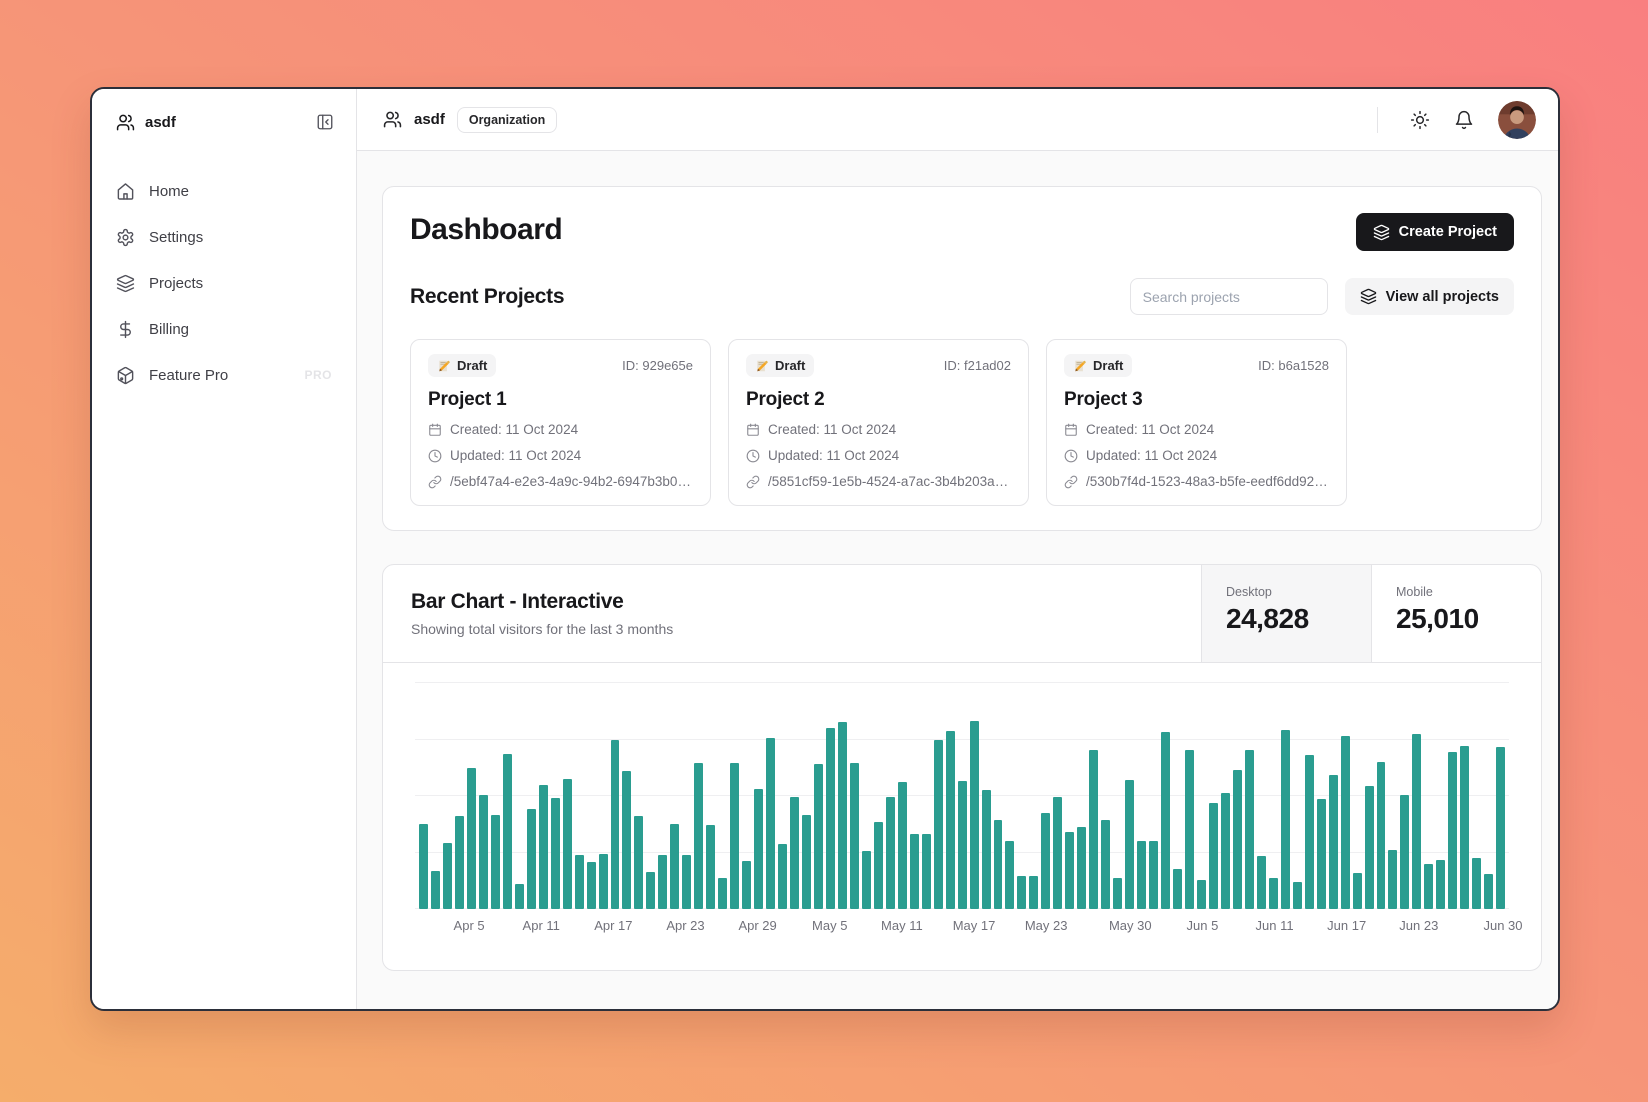  What do you see at coordinates (224, 283) in the screenshot?
I see `sidebar-item-projects: Projects` at bounding box center [224, 283].